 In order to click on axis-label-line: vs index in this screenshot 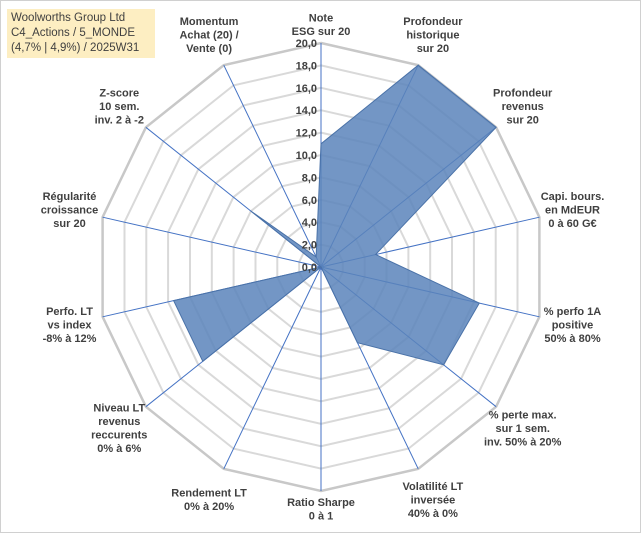, I will do `click(69, 325)`.